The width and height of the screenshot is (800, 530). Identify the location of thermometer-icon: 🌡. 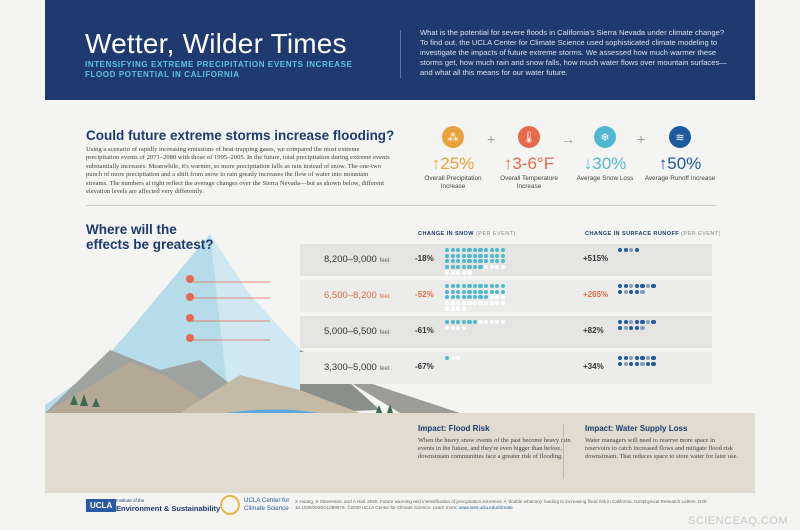
(529, 137).